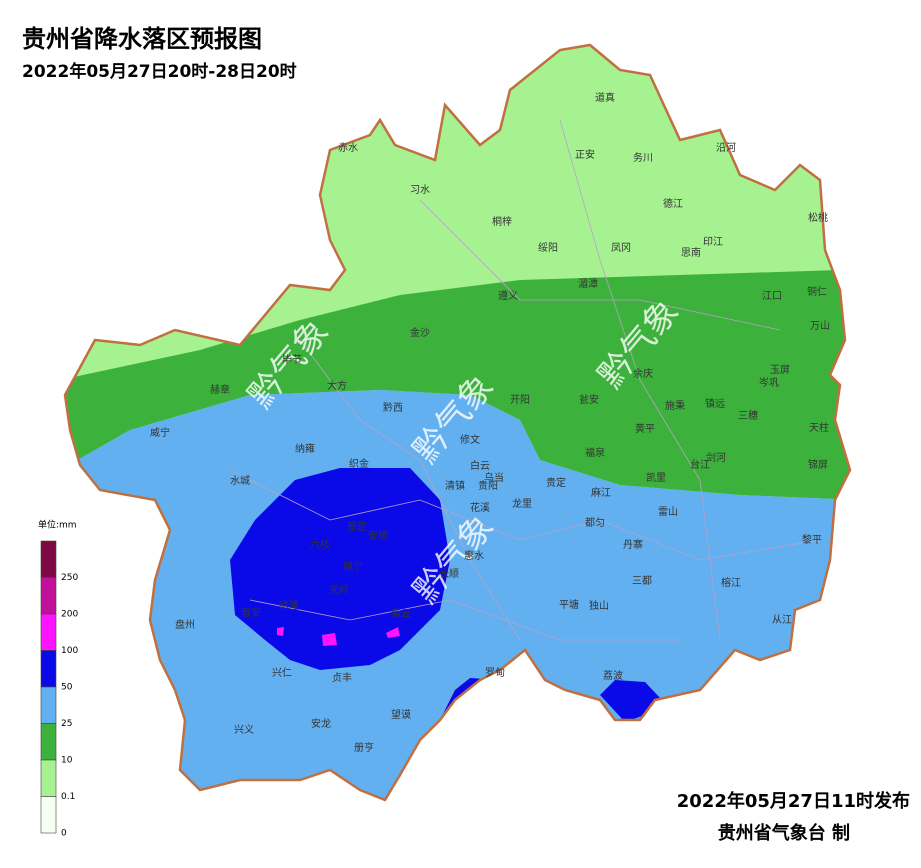 Image resolution: width=921 pixels, height=868 pixels. Describe the element at coordinates (713, 242) in the screenshot. I see `county-label: 印江` at that location.